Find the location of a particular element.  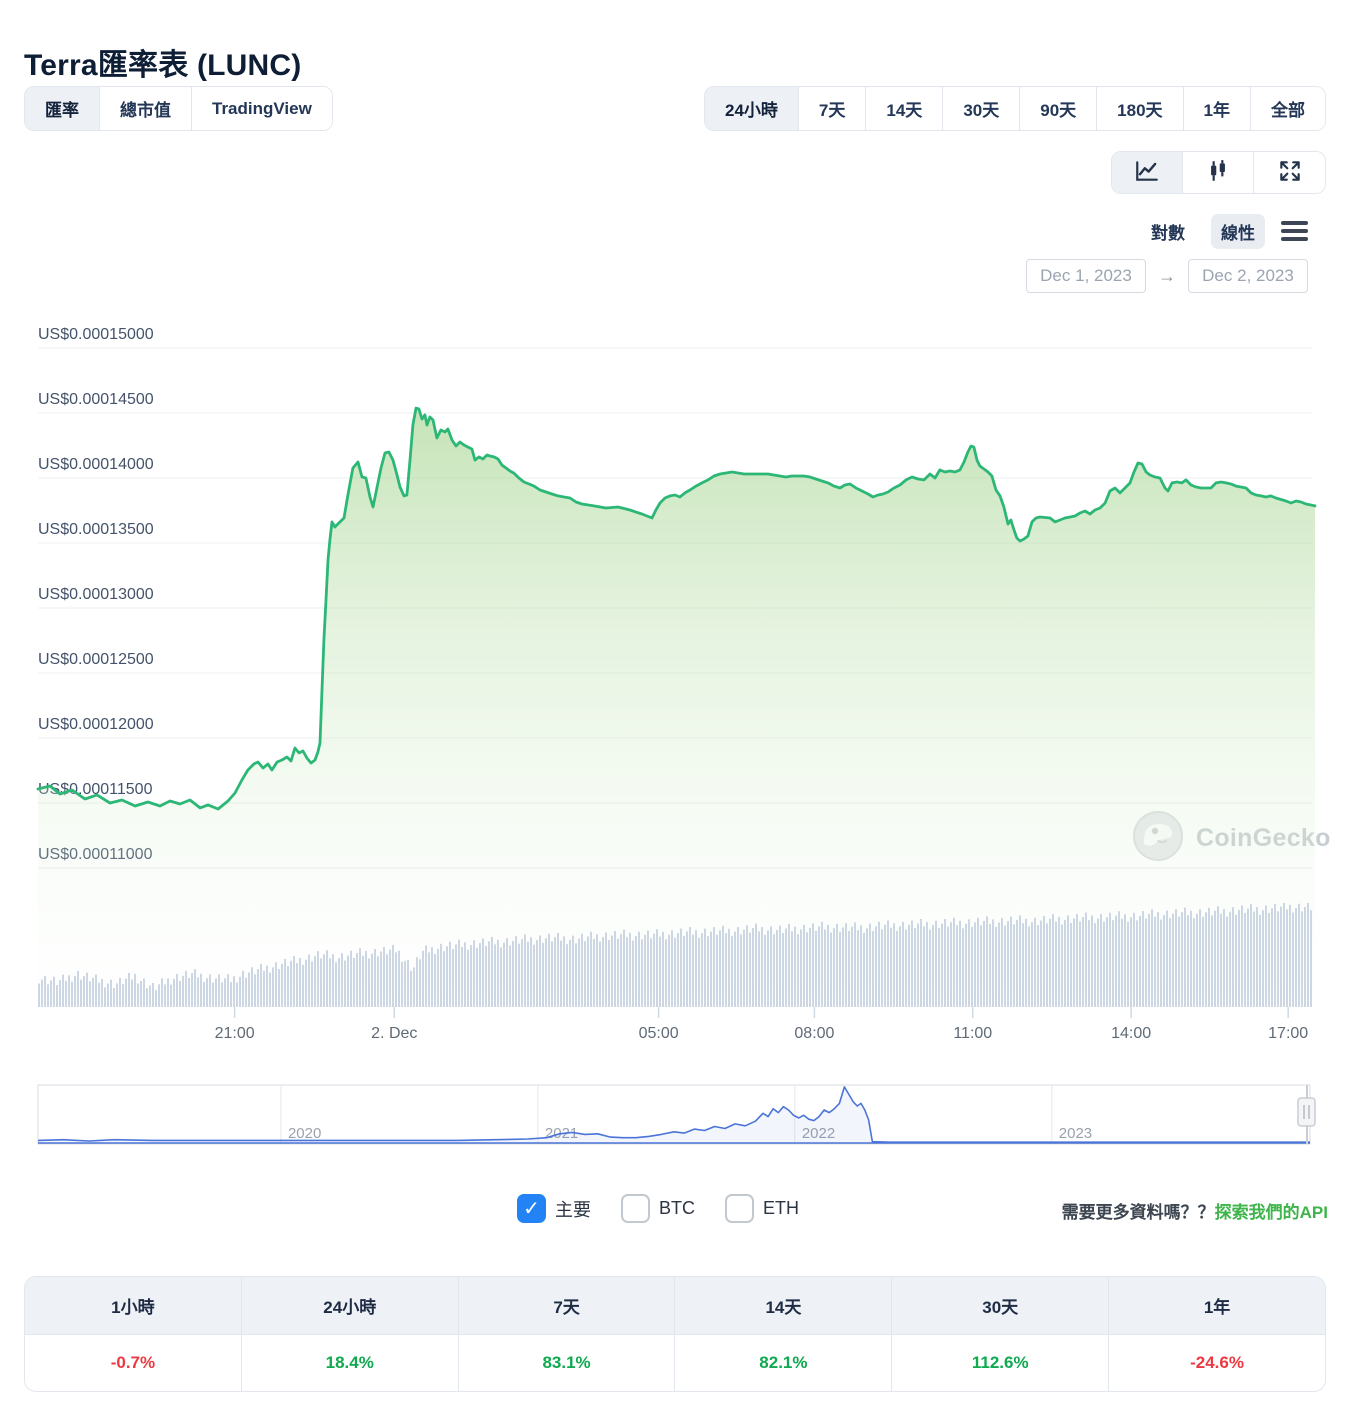

perf-col-14天: 14天 82.1% is located at coordinates (784, 1334).